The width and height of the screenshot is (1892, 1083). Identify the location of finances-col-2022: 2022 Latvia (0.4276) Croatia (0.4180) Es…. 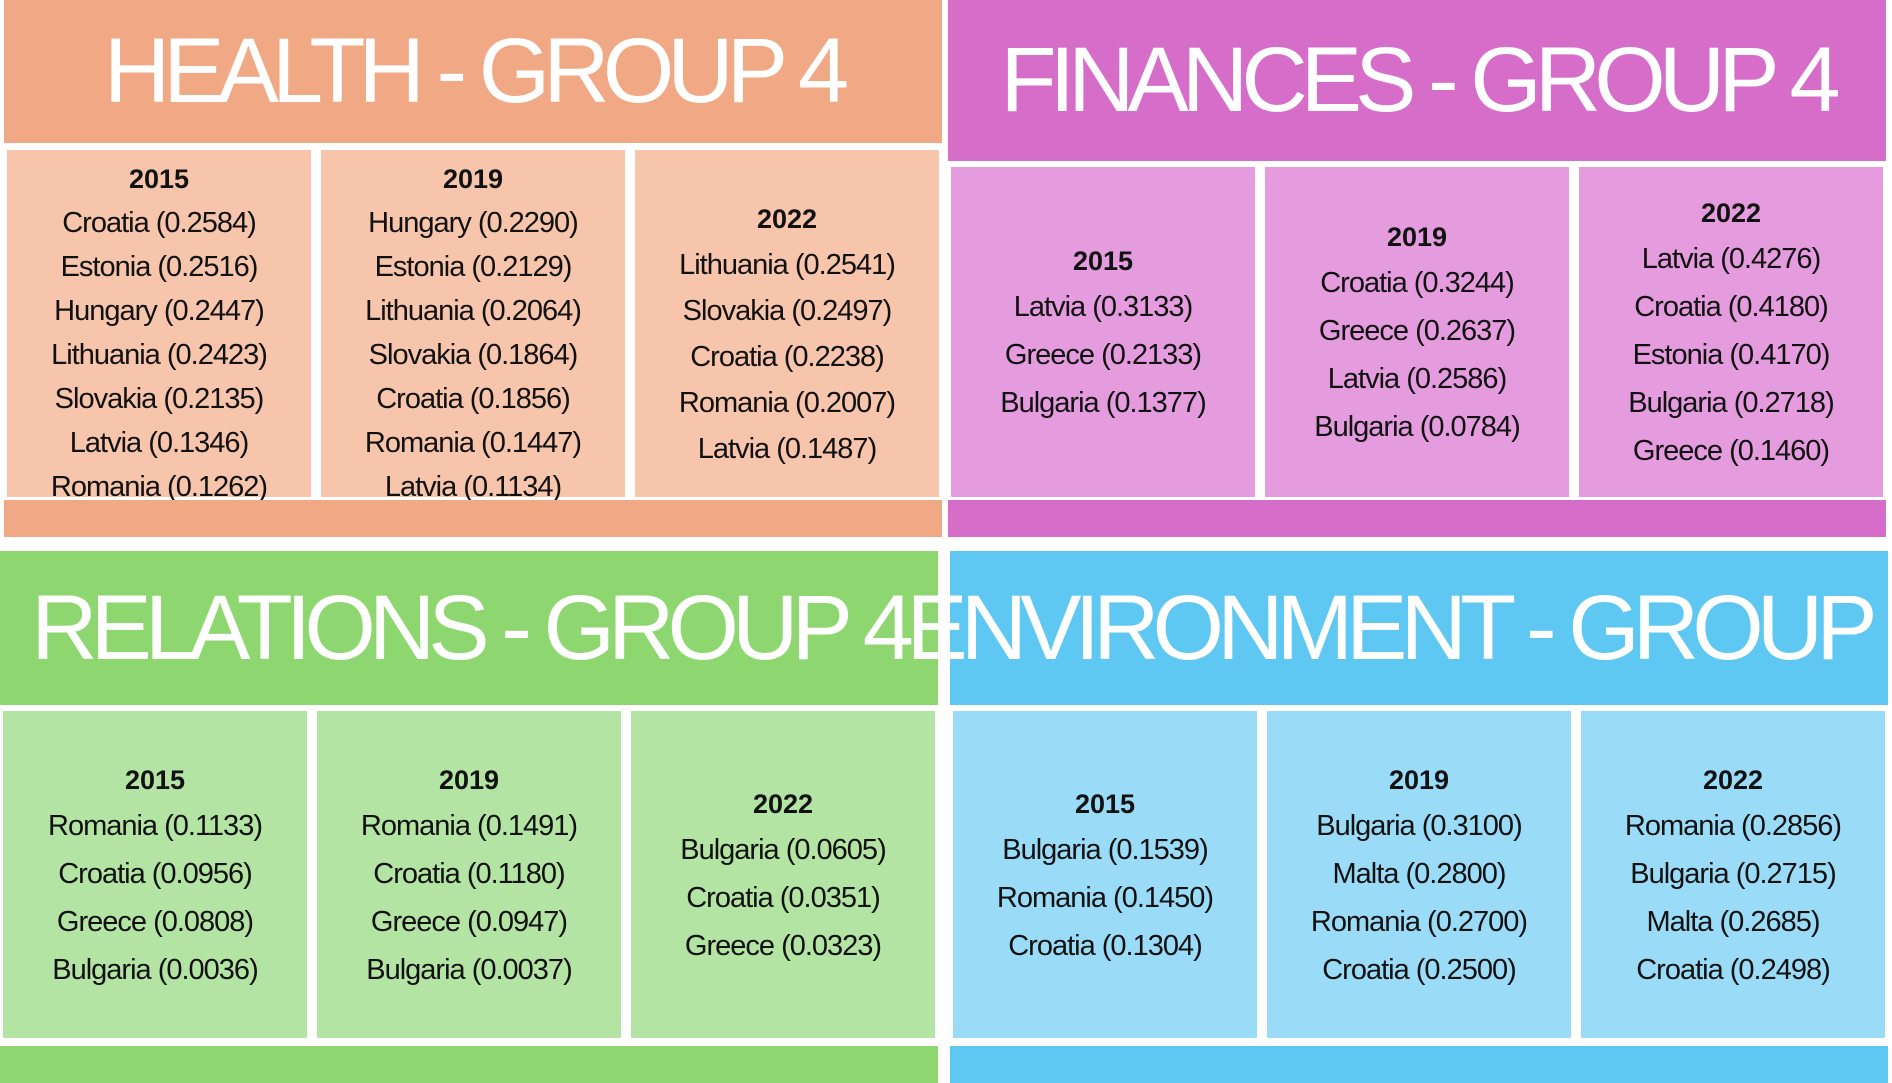
(1731, 332).